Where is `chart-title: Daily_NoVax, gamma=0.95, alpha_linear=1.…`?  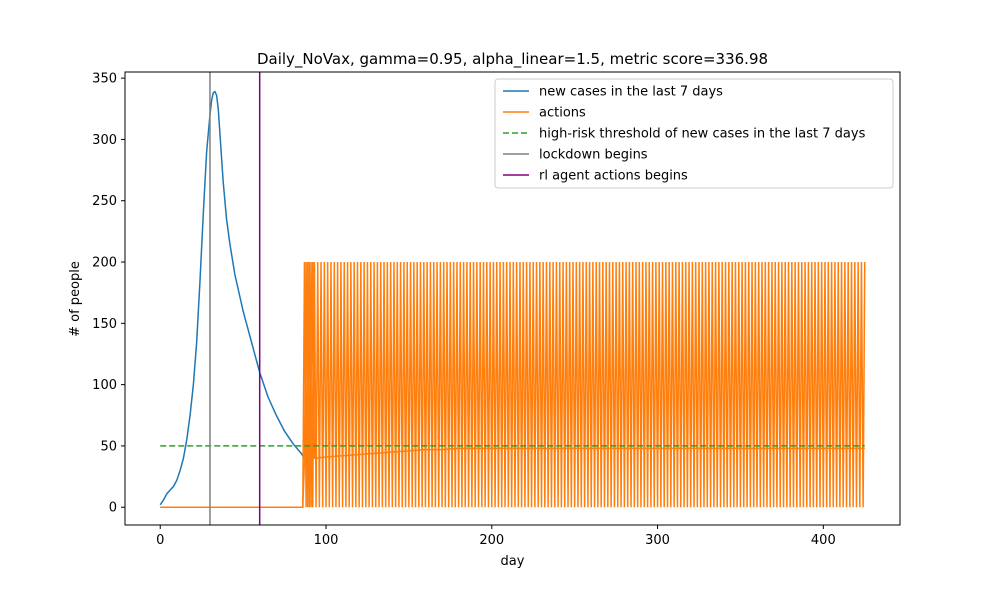
chart-title: Daily_NoVax, gamma=0.95, alpha_linear=1.… is located at coordinates (512, 59).